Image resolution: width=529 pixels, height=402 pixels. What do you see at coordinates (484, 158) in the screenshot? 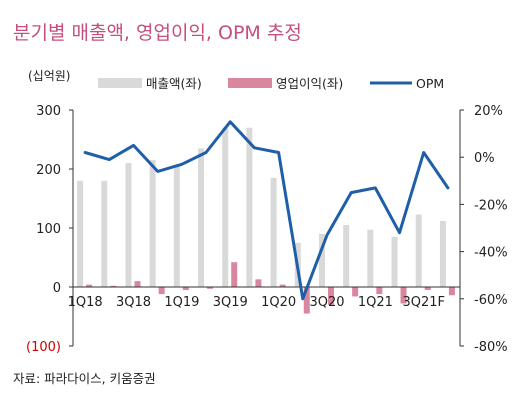
I see `right-tick-label: 0%` at bounding box center [484, 158].